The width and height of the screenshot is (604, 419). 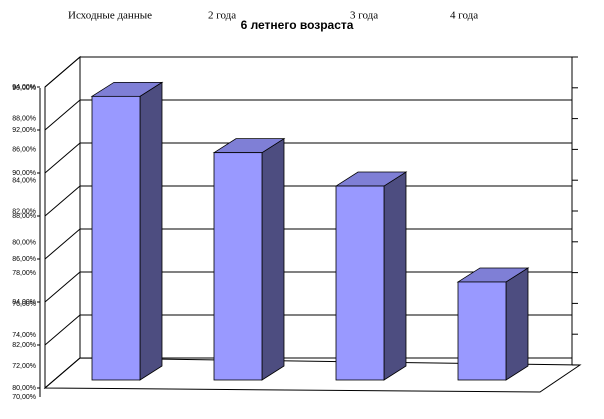 What do you see at coordinates (364, 16) in the screenshot?
I see `category-label: 3 года` at bounding box center [364, 16].